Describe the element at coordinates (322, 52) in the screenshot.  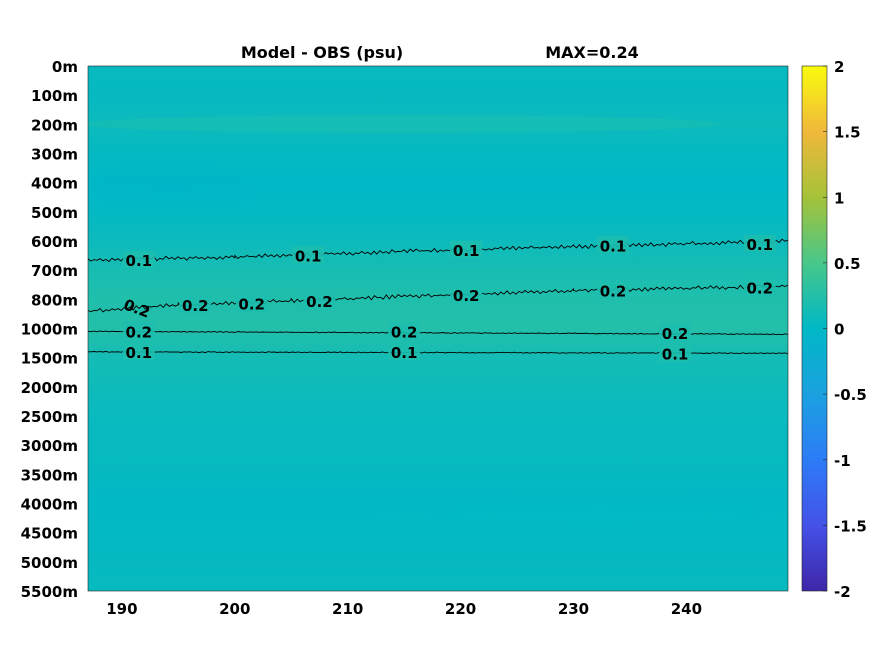
I see `chart-title: Model - OBS (psu)` at that location.